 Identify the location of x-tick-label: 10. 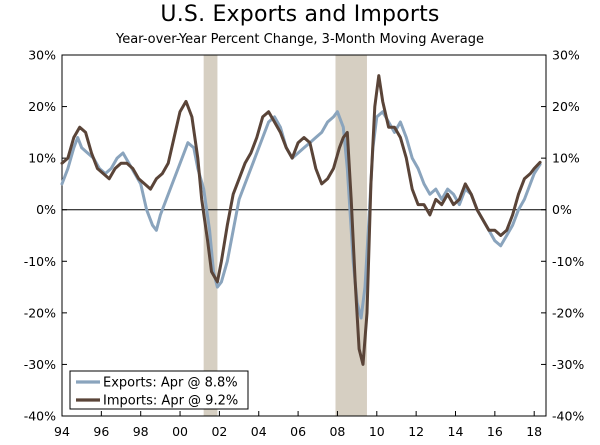
(377, 431).